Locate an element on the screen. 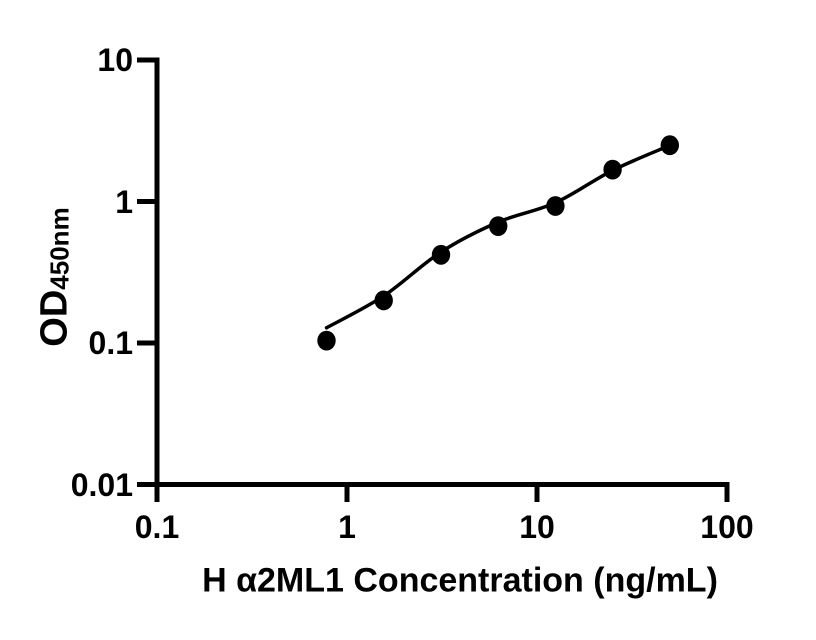 This screenshot has width=816, height=640. y-axis-title-main: OD is located at coordinates (54, 318).